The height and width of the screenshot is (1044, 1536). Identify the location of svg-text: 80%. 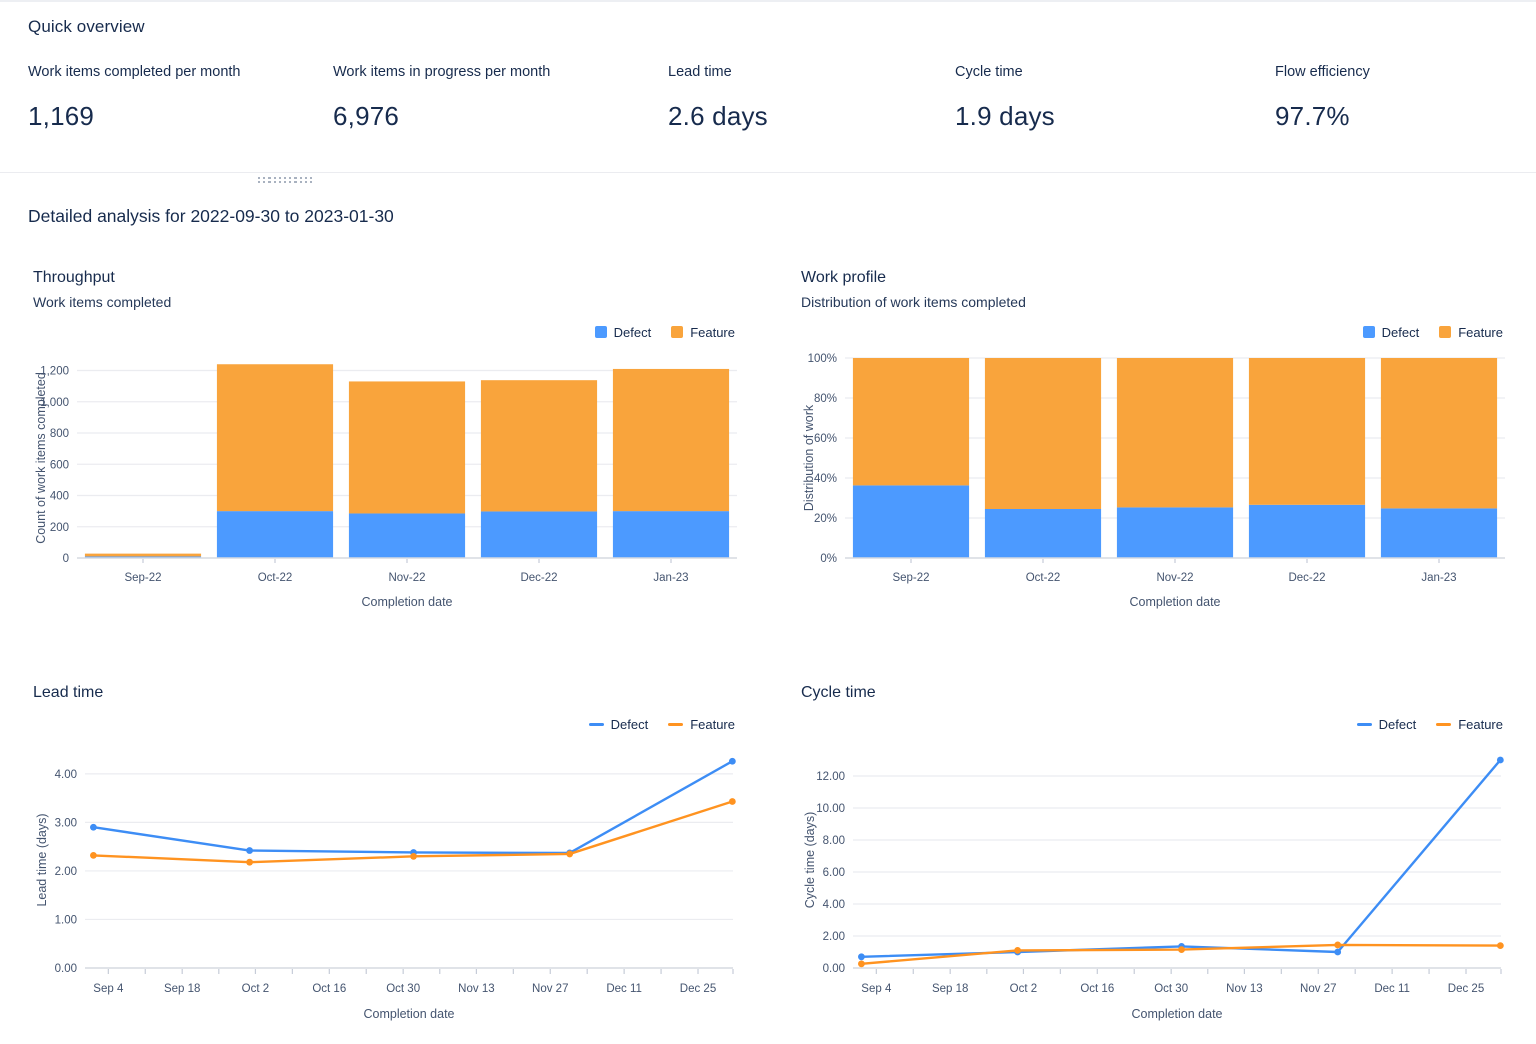
(825, 399).